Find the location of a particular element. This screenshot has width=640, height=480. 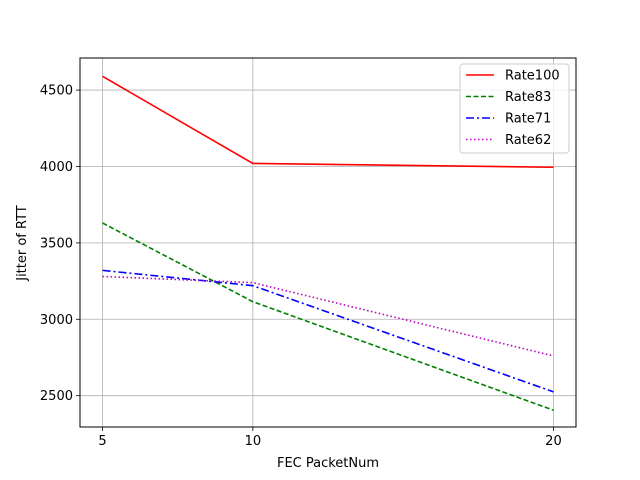

legend: Rate100 Rate83 Rate71 Rate62 is located at coordinates (514, 108).